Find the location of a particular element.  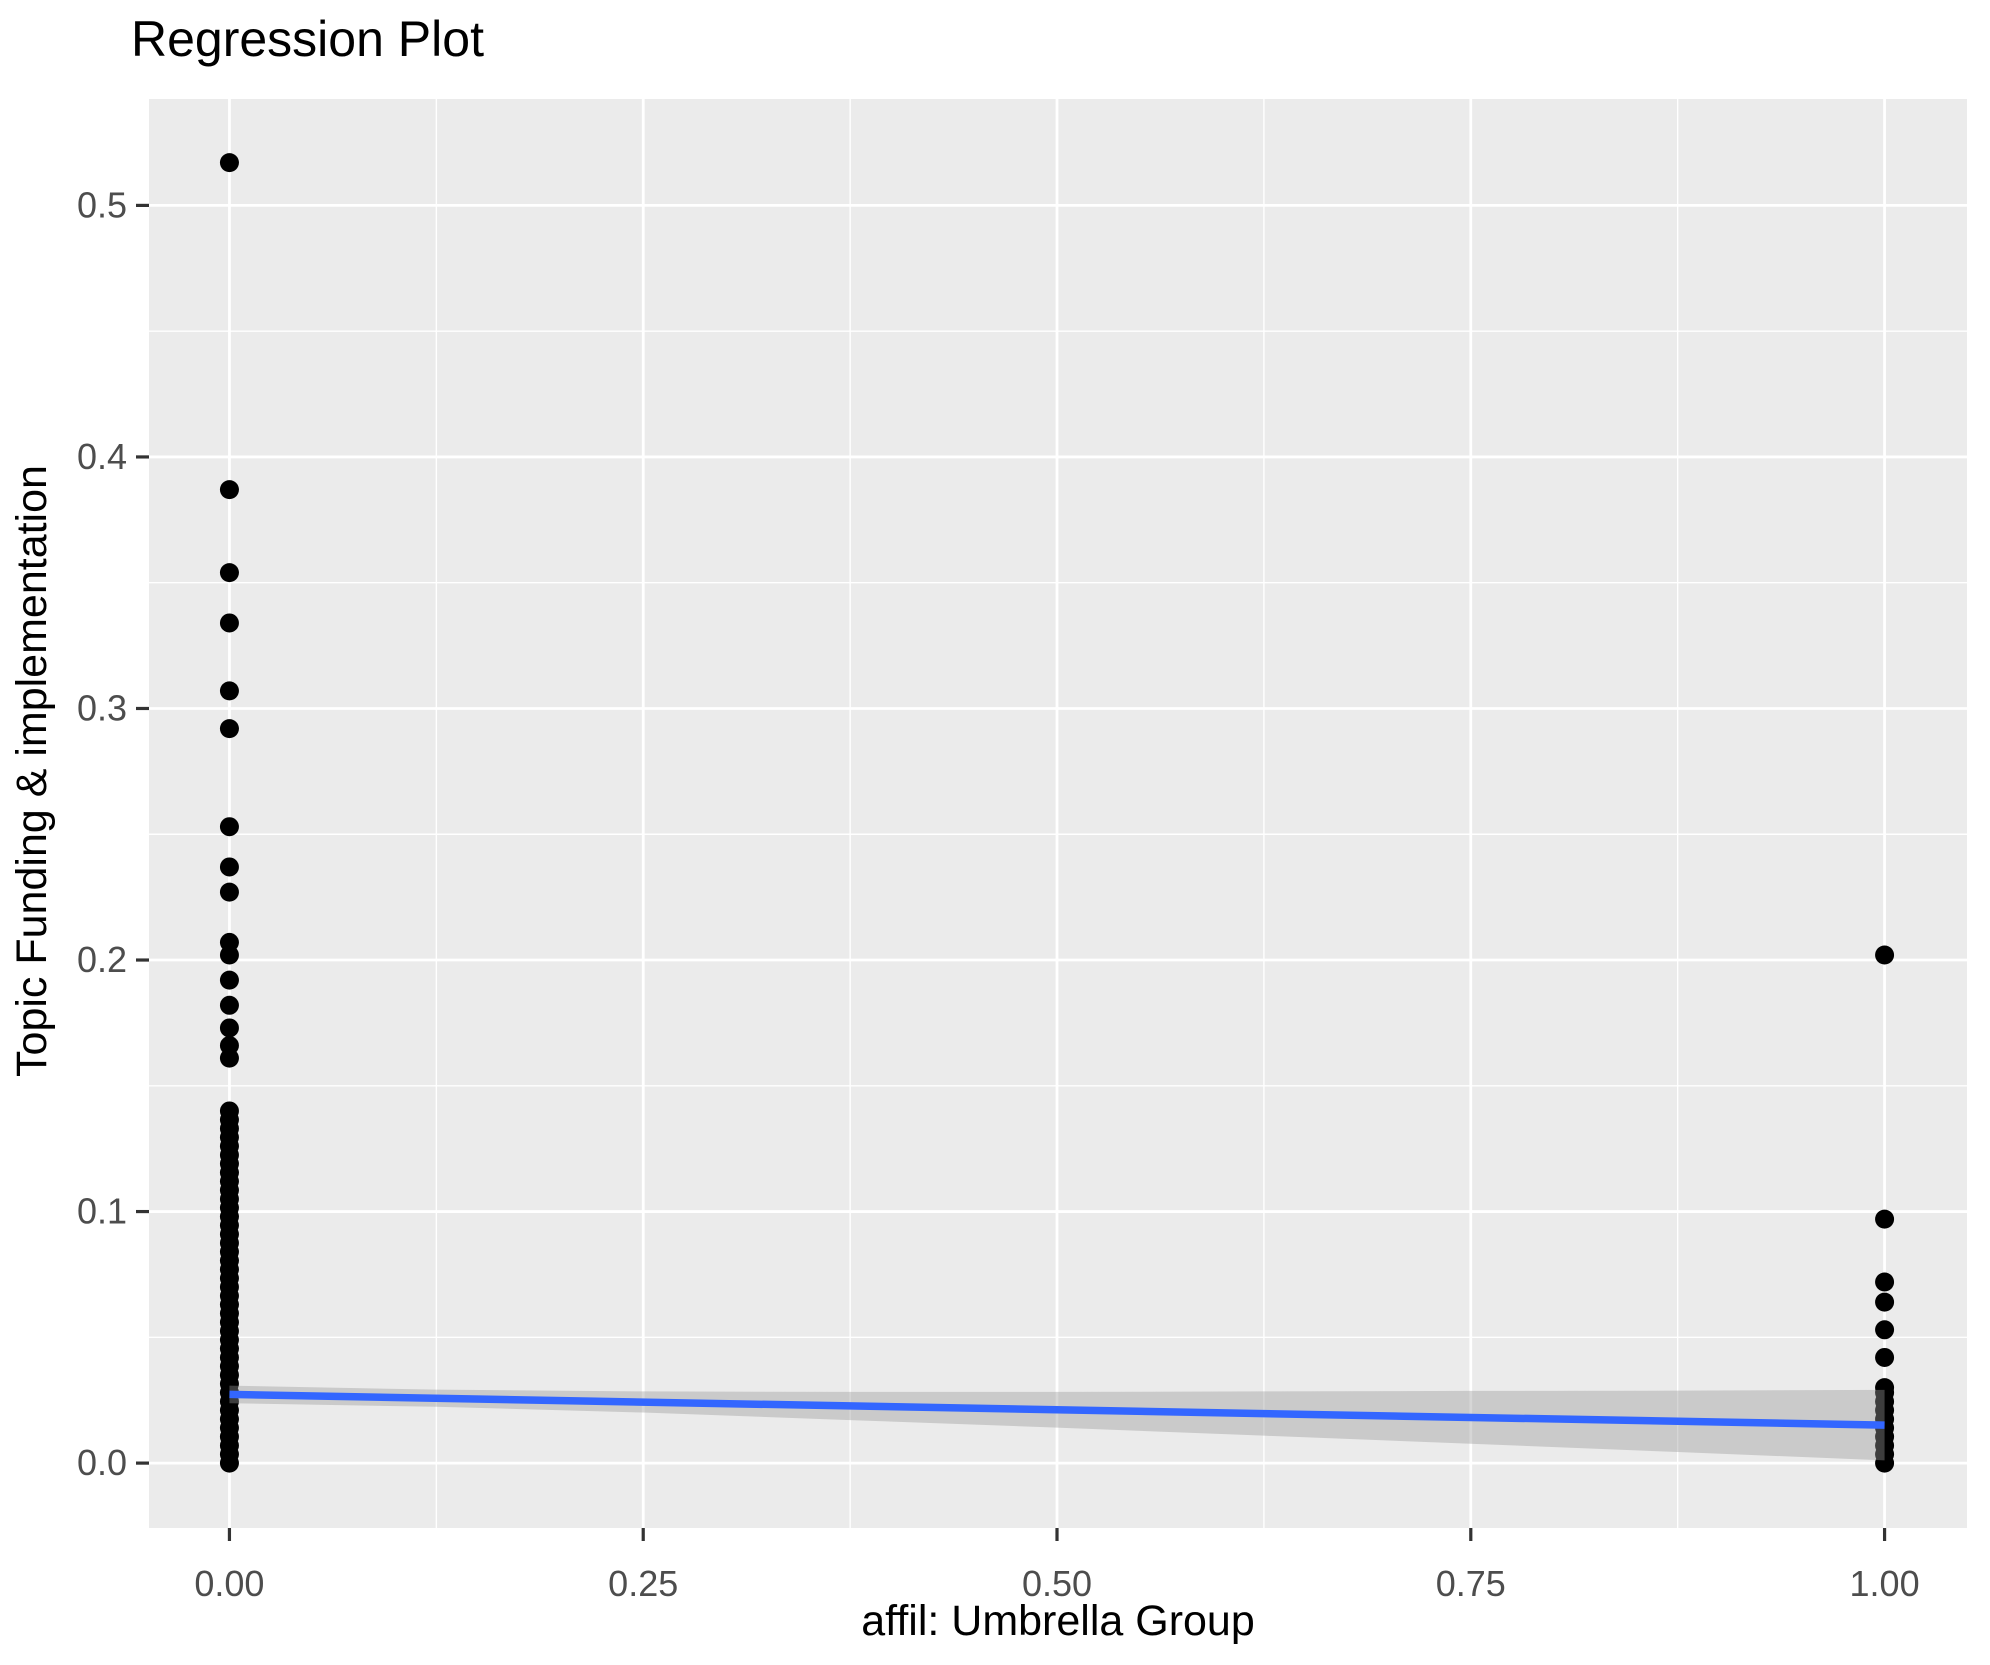

x-tick-label: 0.75 is located at coordinates (1471, 1583).